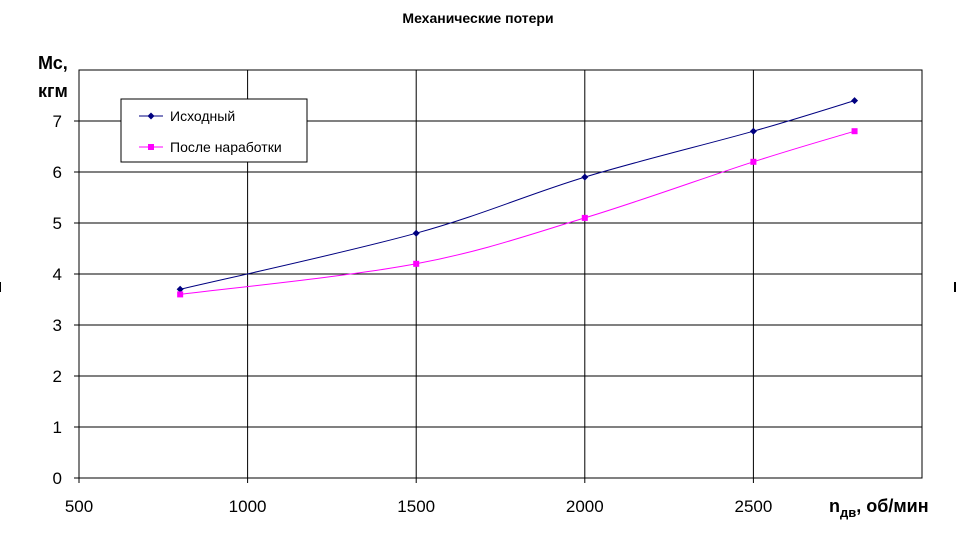 This screenshot has height=551, width=956. Describe the element at coordinates (848, 512) in the screenshot. I see `x-axis-label-subscript: дв` at that location.